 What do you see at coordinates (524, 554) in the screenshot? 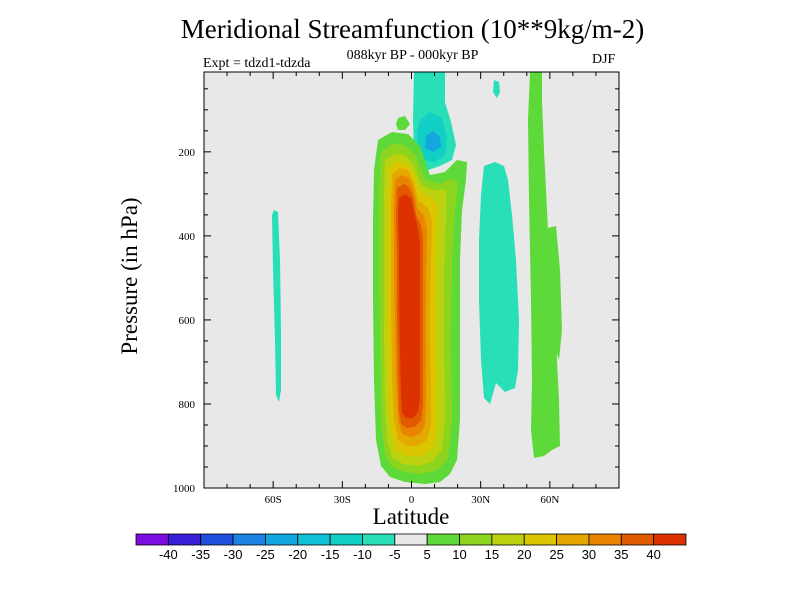
I see `colorbar-label: 20` at bounding box center [524, 554].